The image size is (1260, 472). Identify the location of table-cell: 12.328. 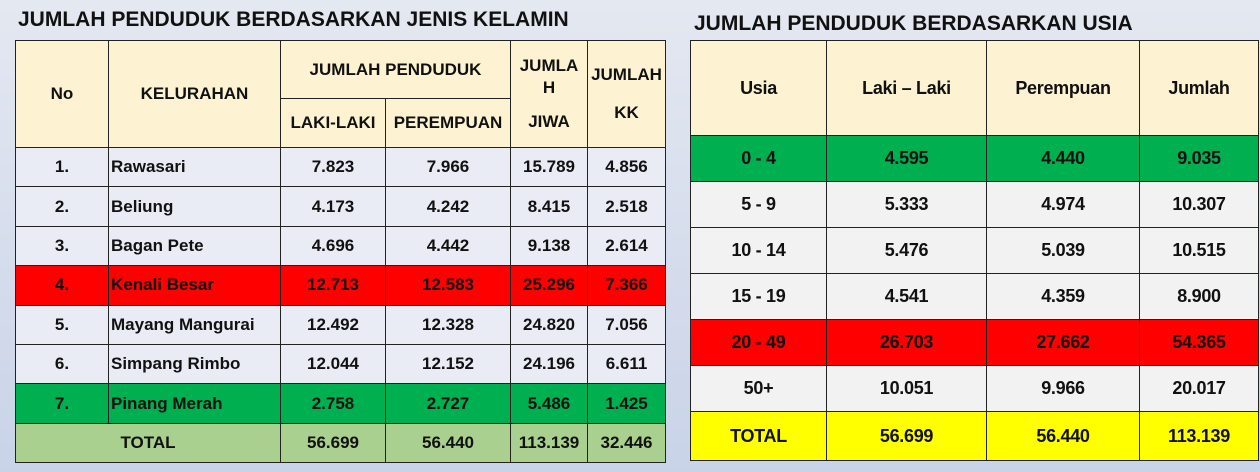
(448, 324).